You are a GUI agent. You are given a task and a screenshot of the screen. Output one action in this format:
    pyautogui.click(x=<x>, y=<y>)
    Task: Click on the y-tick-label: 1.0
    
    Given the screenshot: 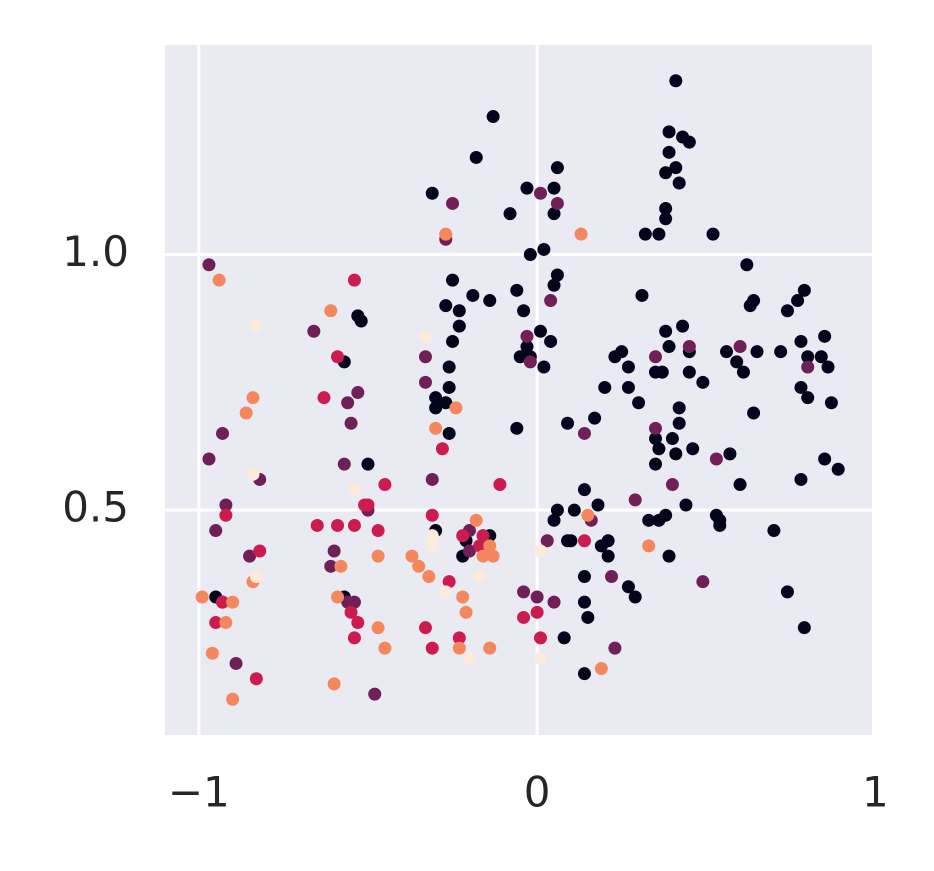 What is the action you would take?
    pyautogui.click(x=95, y=251)
    